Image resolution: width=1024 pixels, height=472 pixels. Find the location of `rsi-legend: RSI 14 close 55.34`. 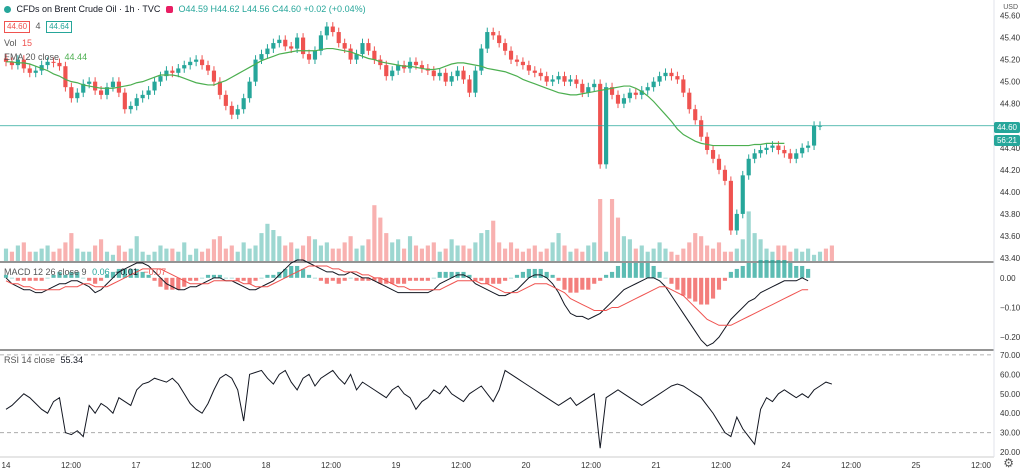

rsi-legend: RSI 14 close 55.34 is located at coordinates (45, 360).